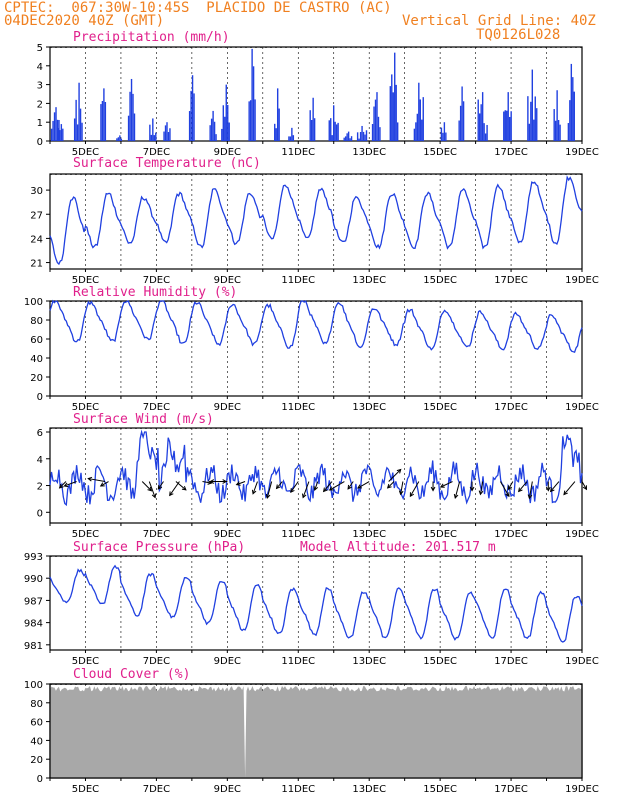  What do you see at coordinates (369, 152) in the screenshot?
I see `precip-xtick-label: 13DEC` at bounding box center [369, 152].